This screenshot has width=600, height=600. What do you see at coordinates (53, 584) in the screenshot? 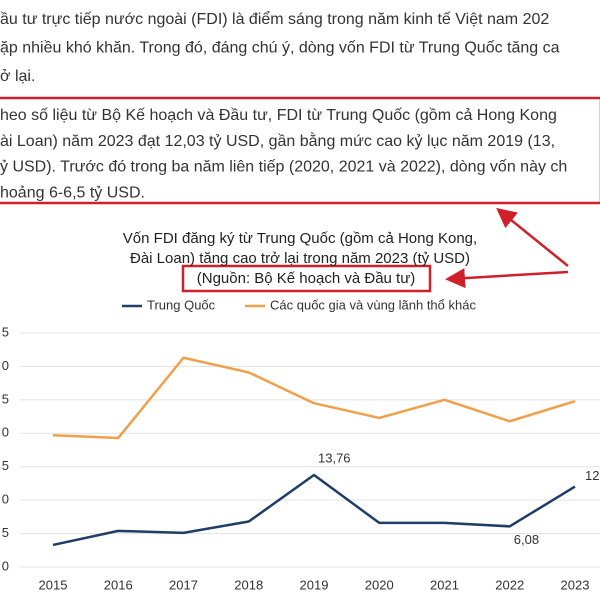
I see `x-tick-label: 2015` at bounding box center [53, 584].